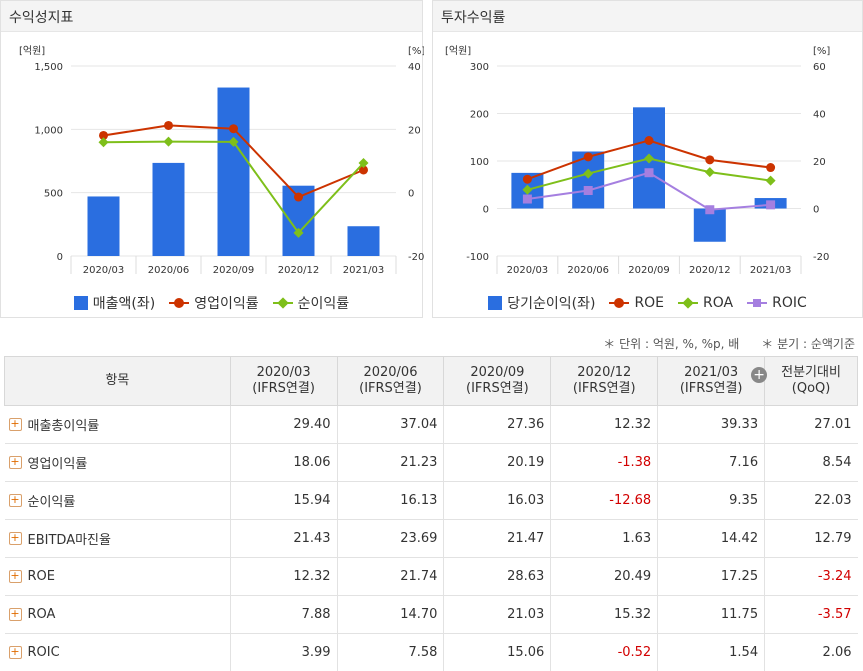 This screenshot has width=863, height=671. I want to click on row-label: EBITDA마진율, so click(69, 540).